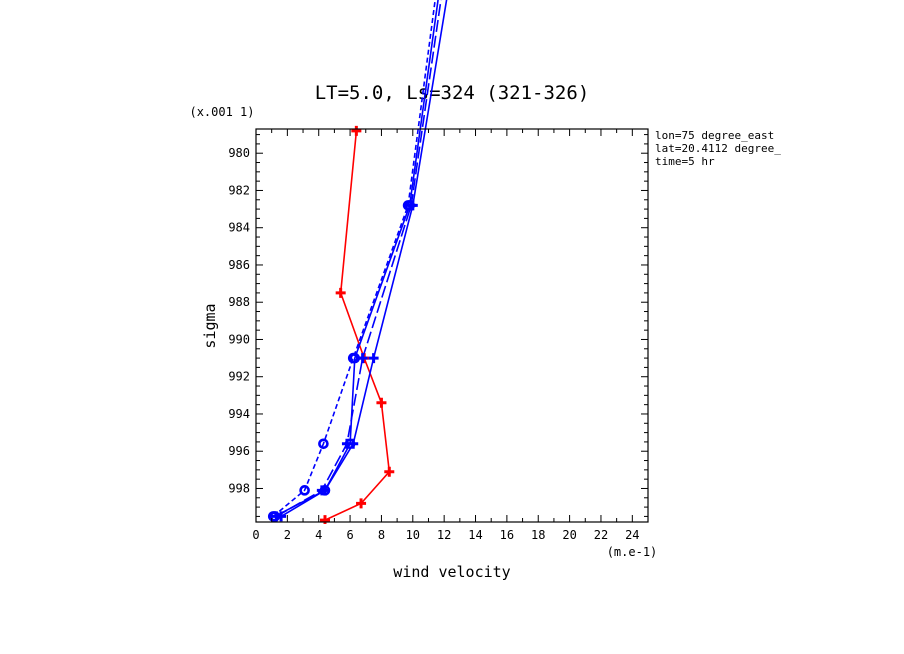 The height and width of the screenshot is (654, 904). I want to click on y-tick-label: 988, so click(239, 302).